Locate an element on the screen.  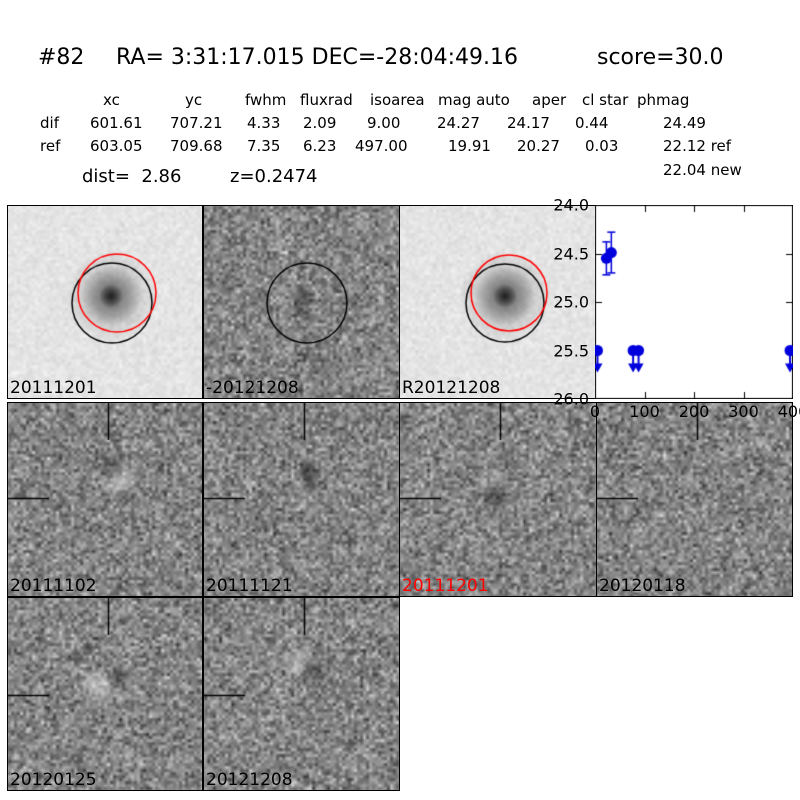
cell-fluxrad: 2.09 is located at coordinates (320, 123).